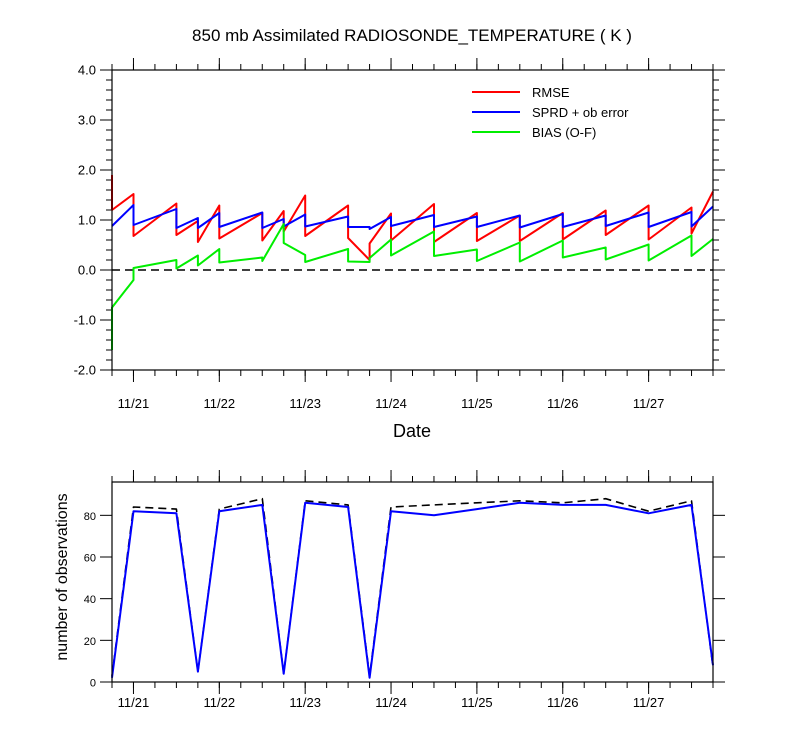  What do you see at coordinates (564, 132) in the screenshot?
I see `legend-label: BIAS (O-F)` at bounding box center [564, 132].